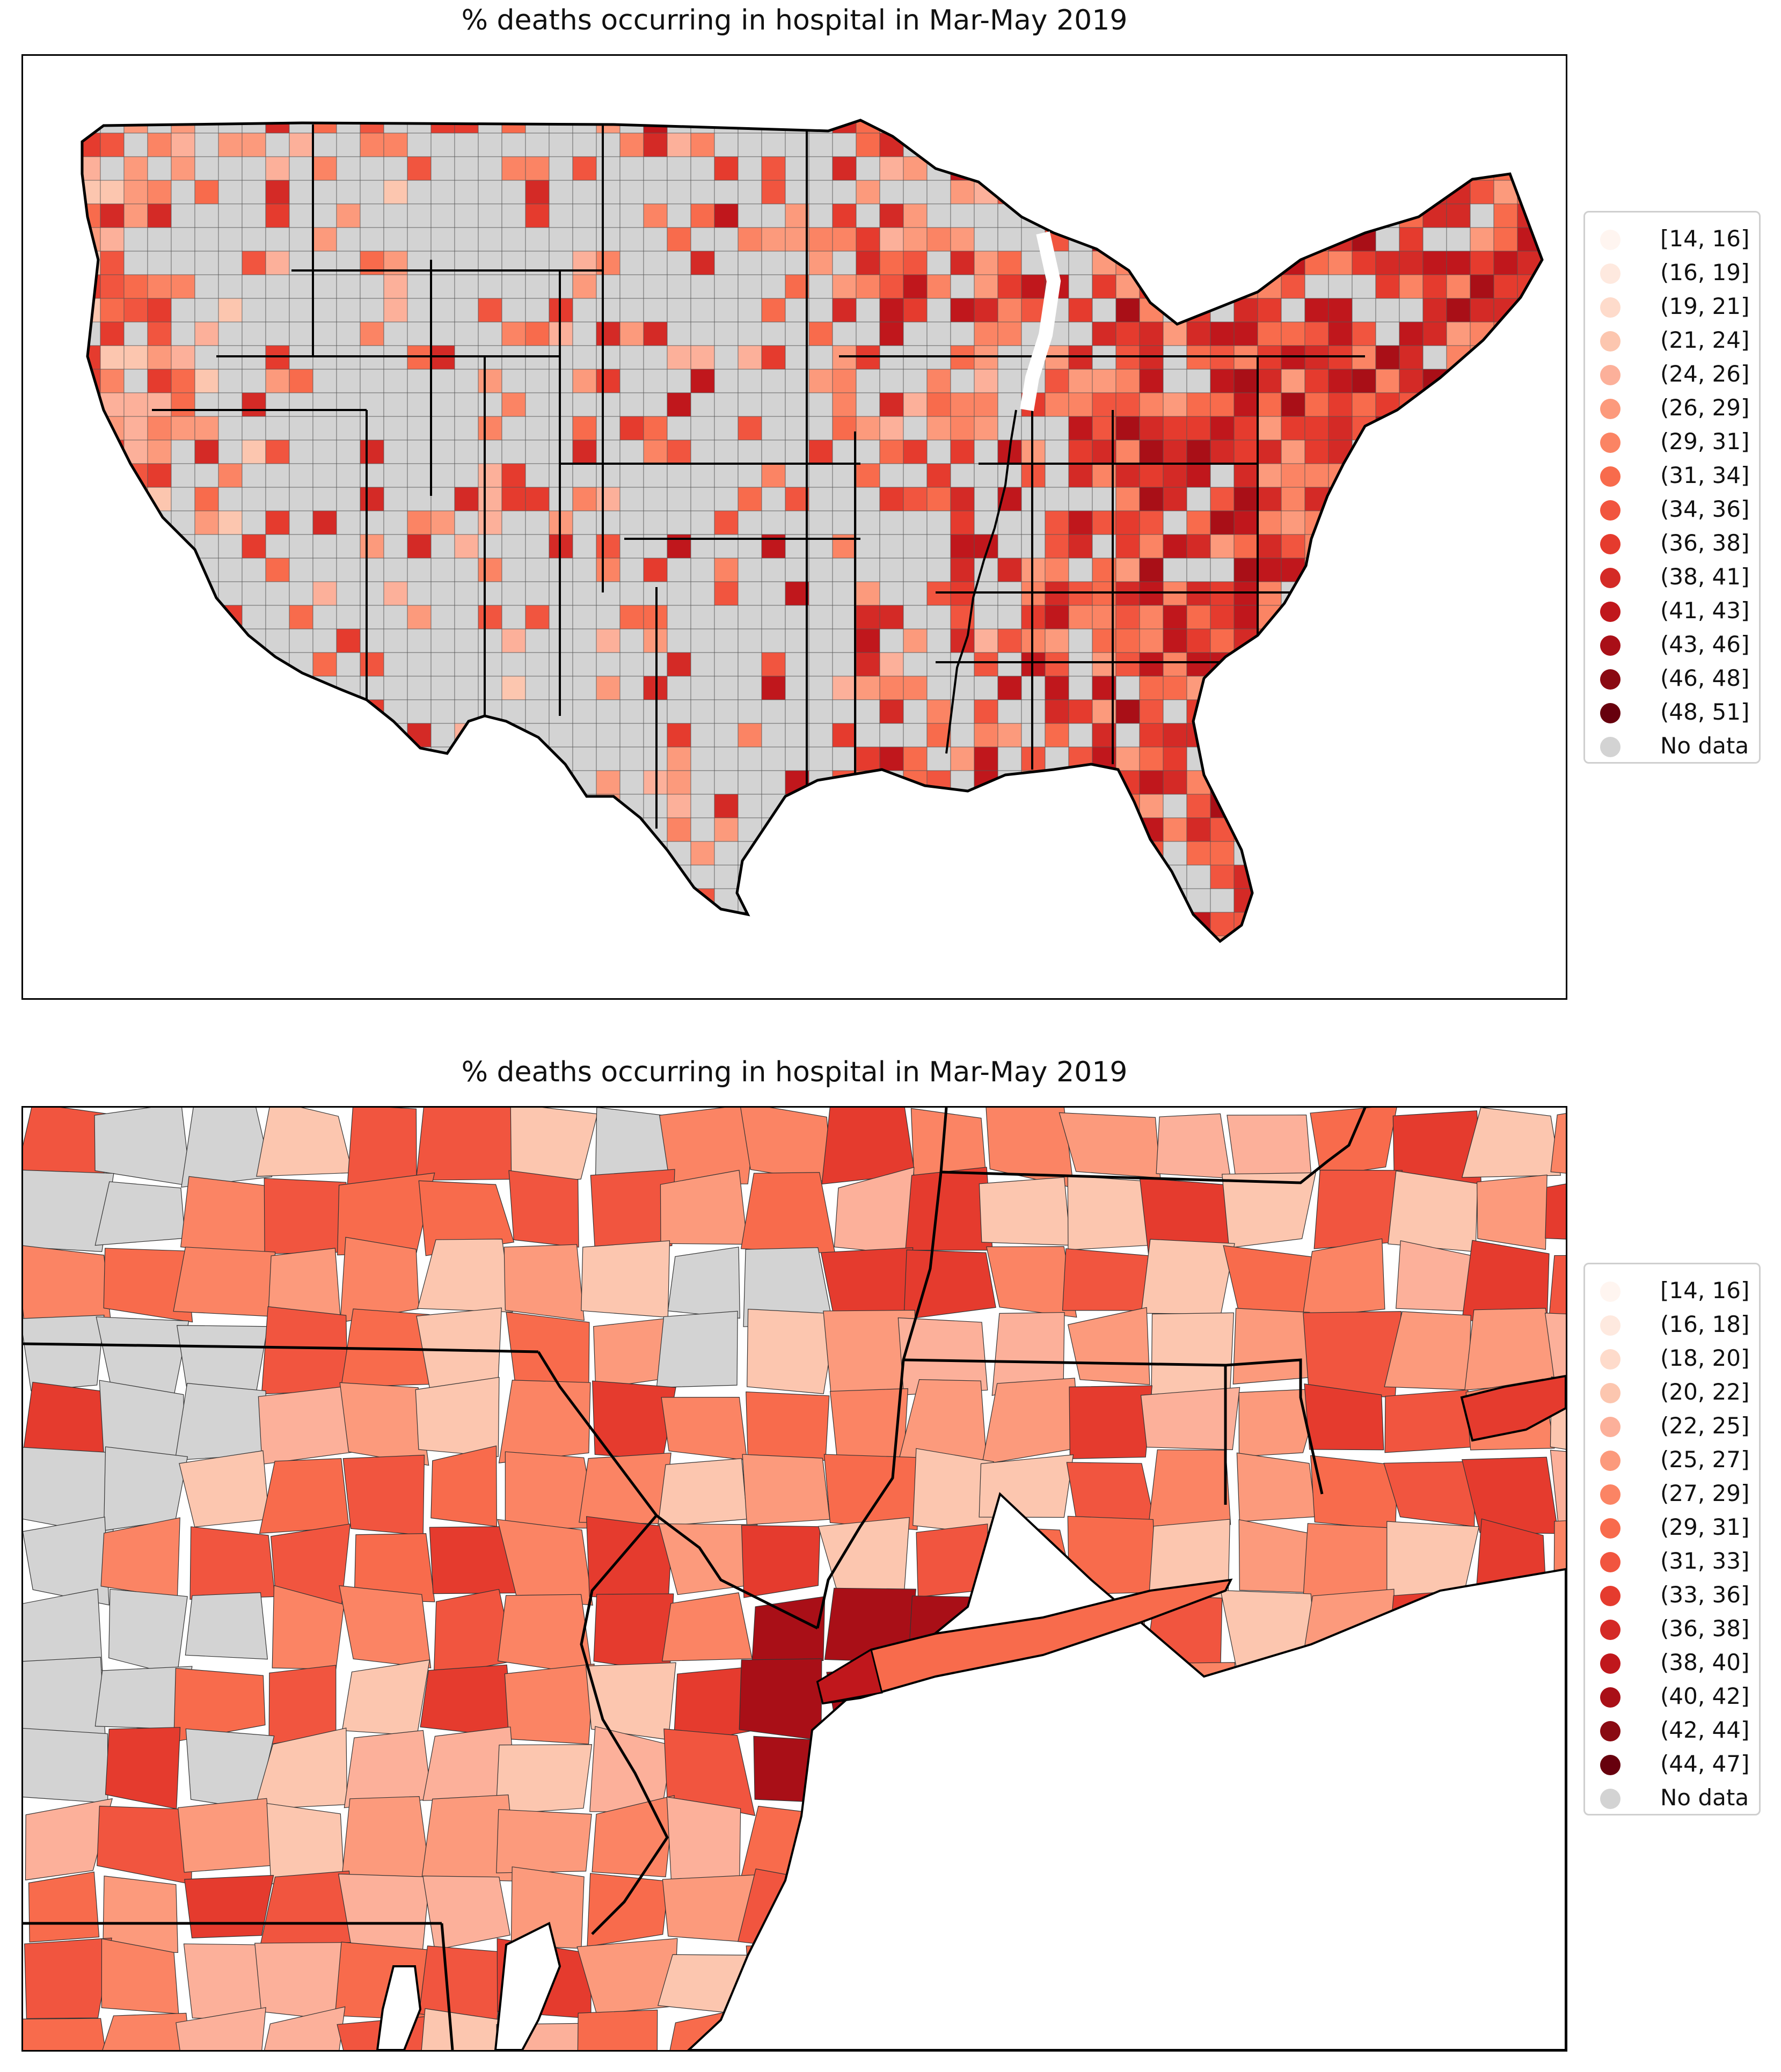 This screenshot has width=1781, height=2072. I want to click on legend-entry: (40, 42], so click(1672, 1698).